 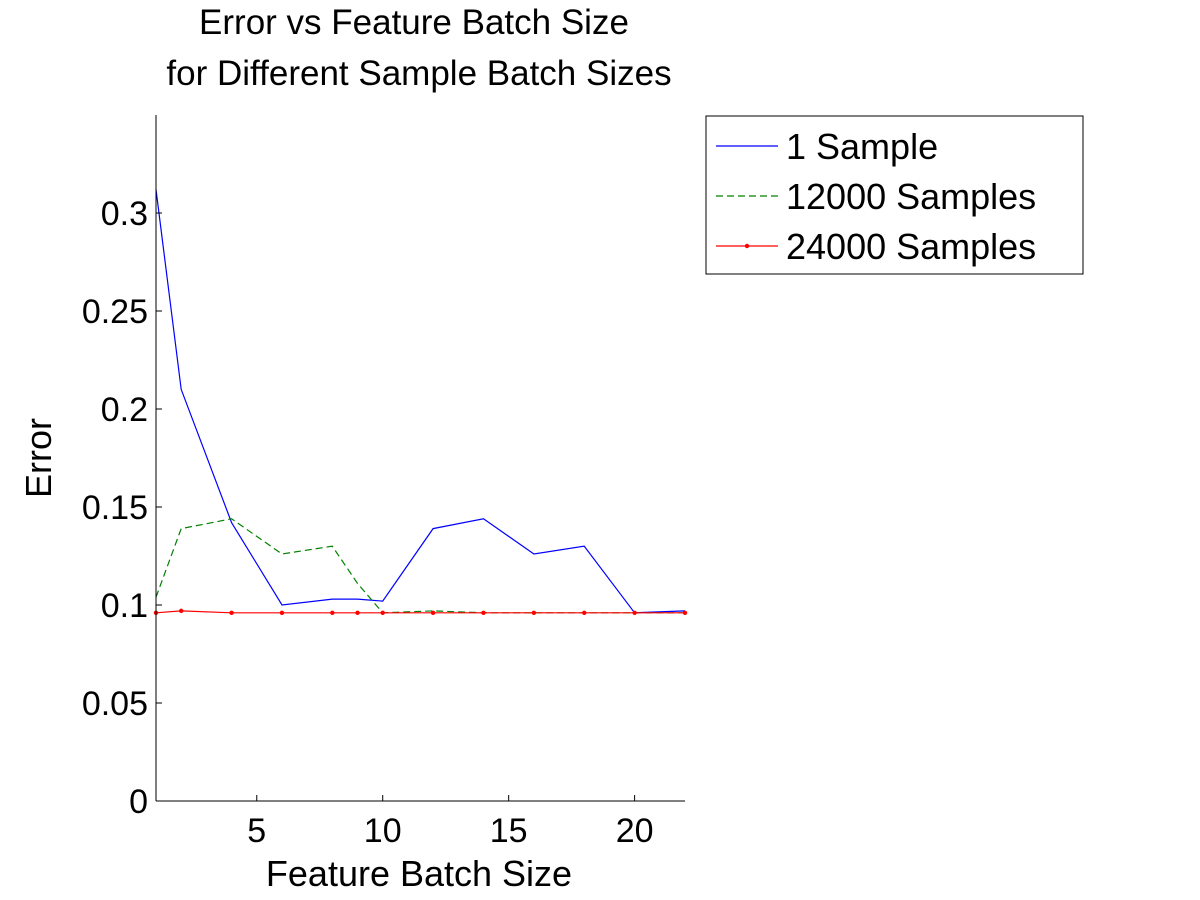 I want to click on y-tick-label: 0, so click(x=138, y=802).